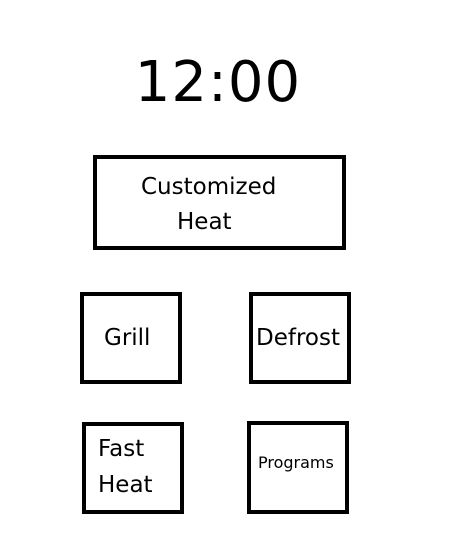  What do you see at coordinates (204, 222) in the screenshot?
I see `customized-heat-label-line2: Heat` at bounding box center [204, 222].